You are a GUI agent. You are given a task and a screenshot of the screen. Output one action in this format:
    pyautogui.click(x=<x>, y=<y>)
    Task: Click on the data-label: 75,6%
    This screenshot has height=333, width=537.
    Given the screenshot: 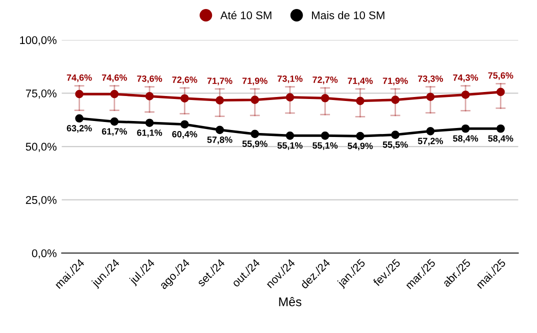 What is the action you would take?
    pyautogui.click(x=501, y=76)
    